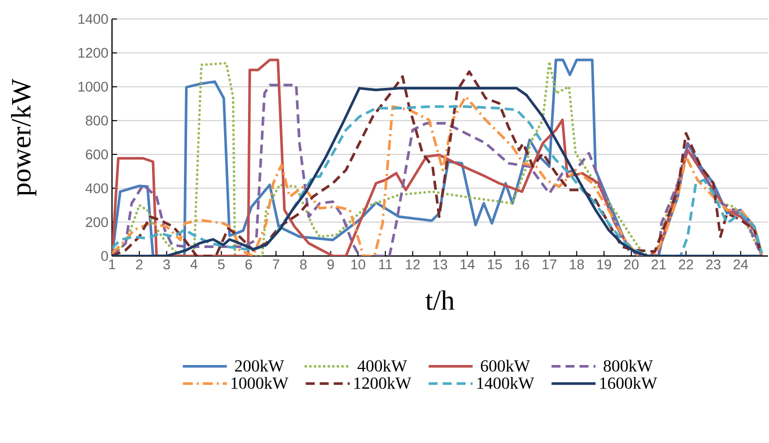 Image resolution: width=769 pixels, height=443 pixels. What do you see at coordinates (505, 382) in the screenshot?
I see `legend-label: 1400kW` at bounding box center [505, 382].